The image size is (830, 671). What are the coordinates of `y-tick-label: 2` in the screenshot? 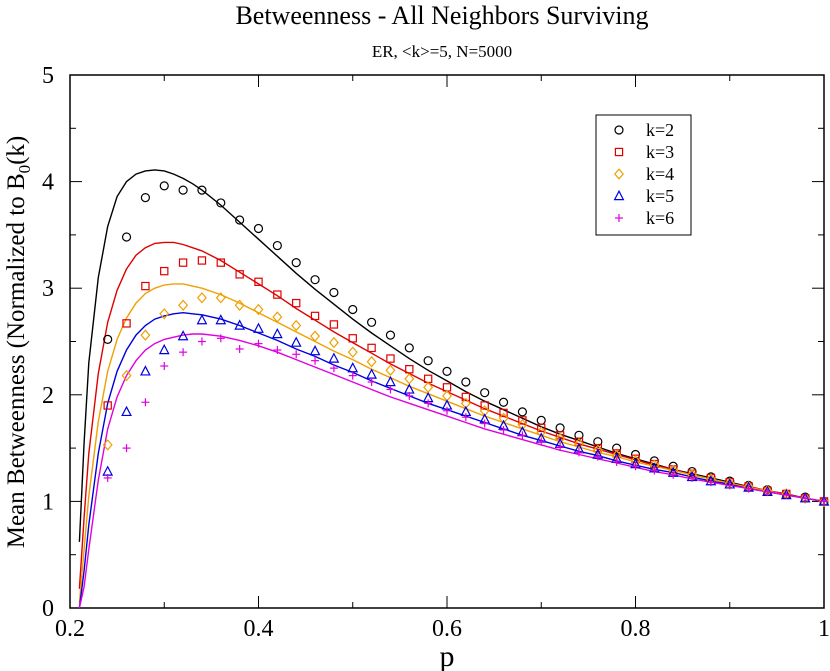 It's located at (48, 396).